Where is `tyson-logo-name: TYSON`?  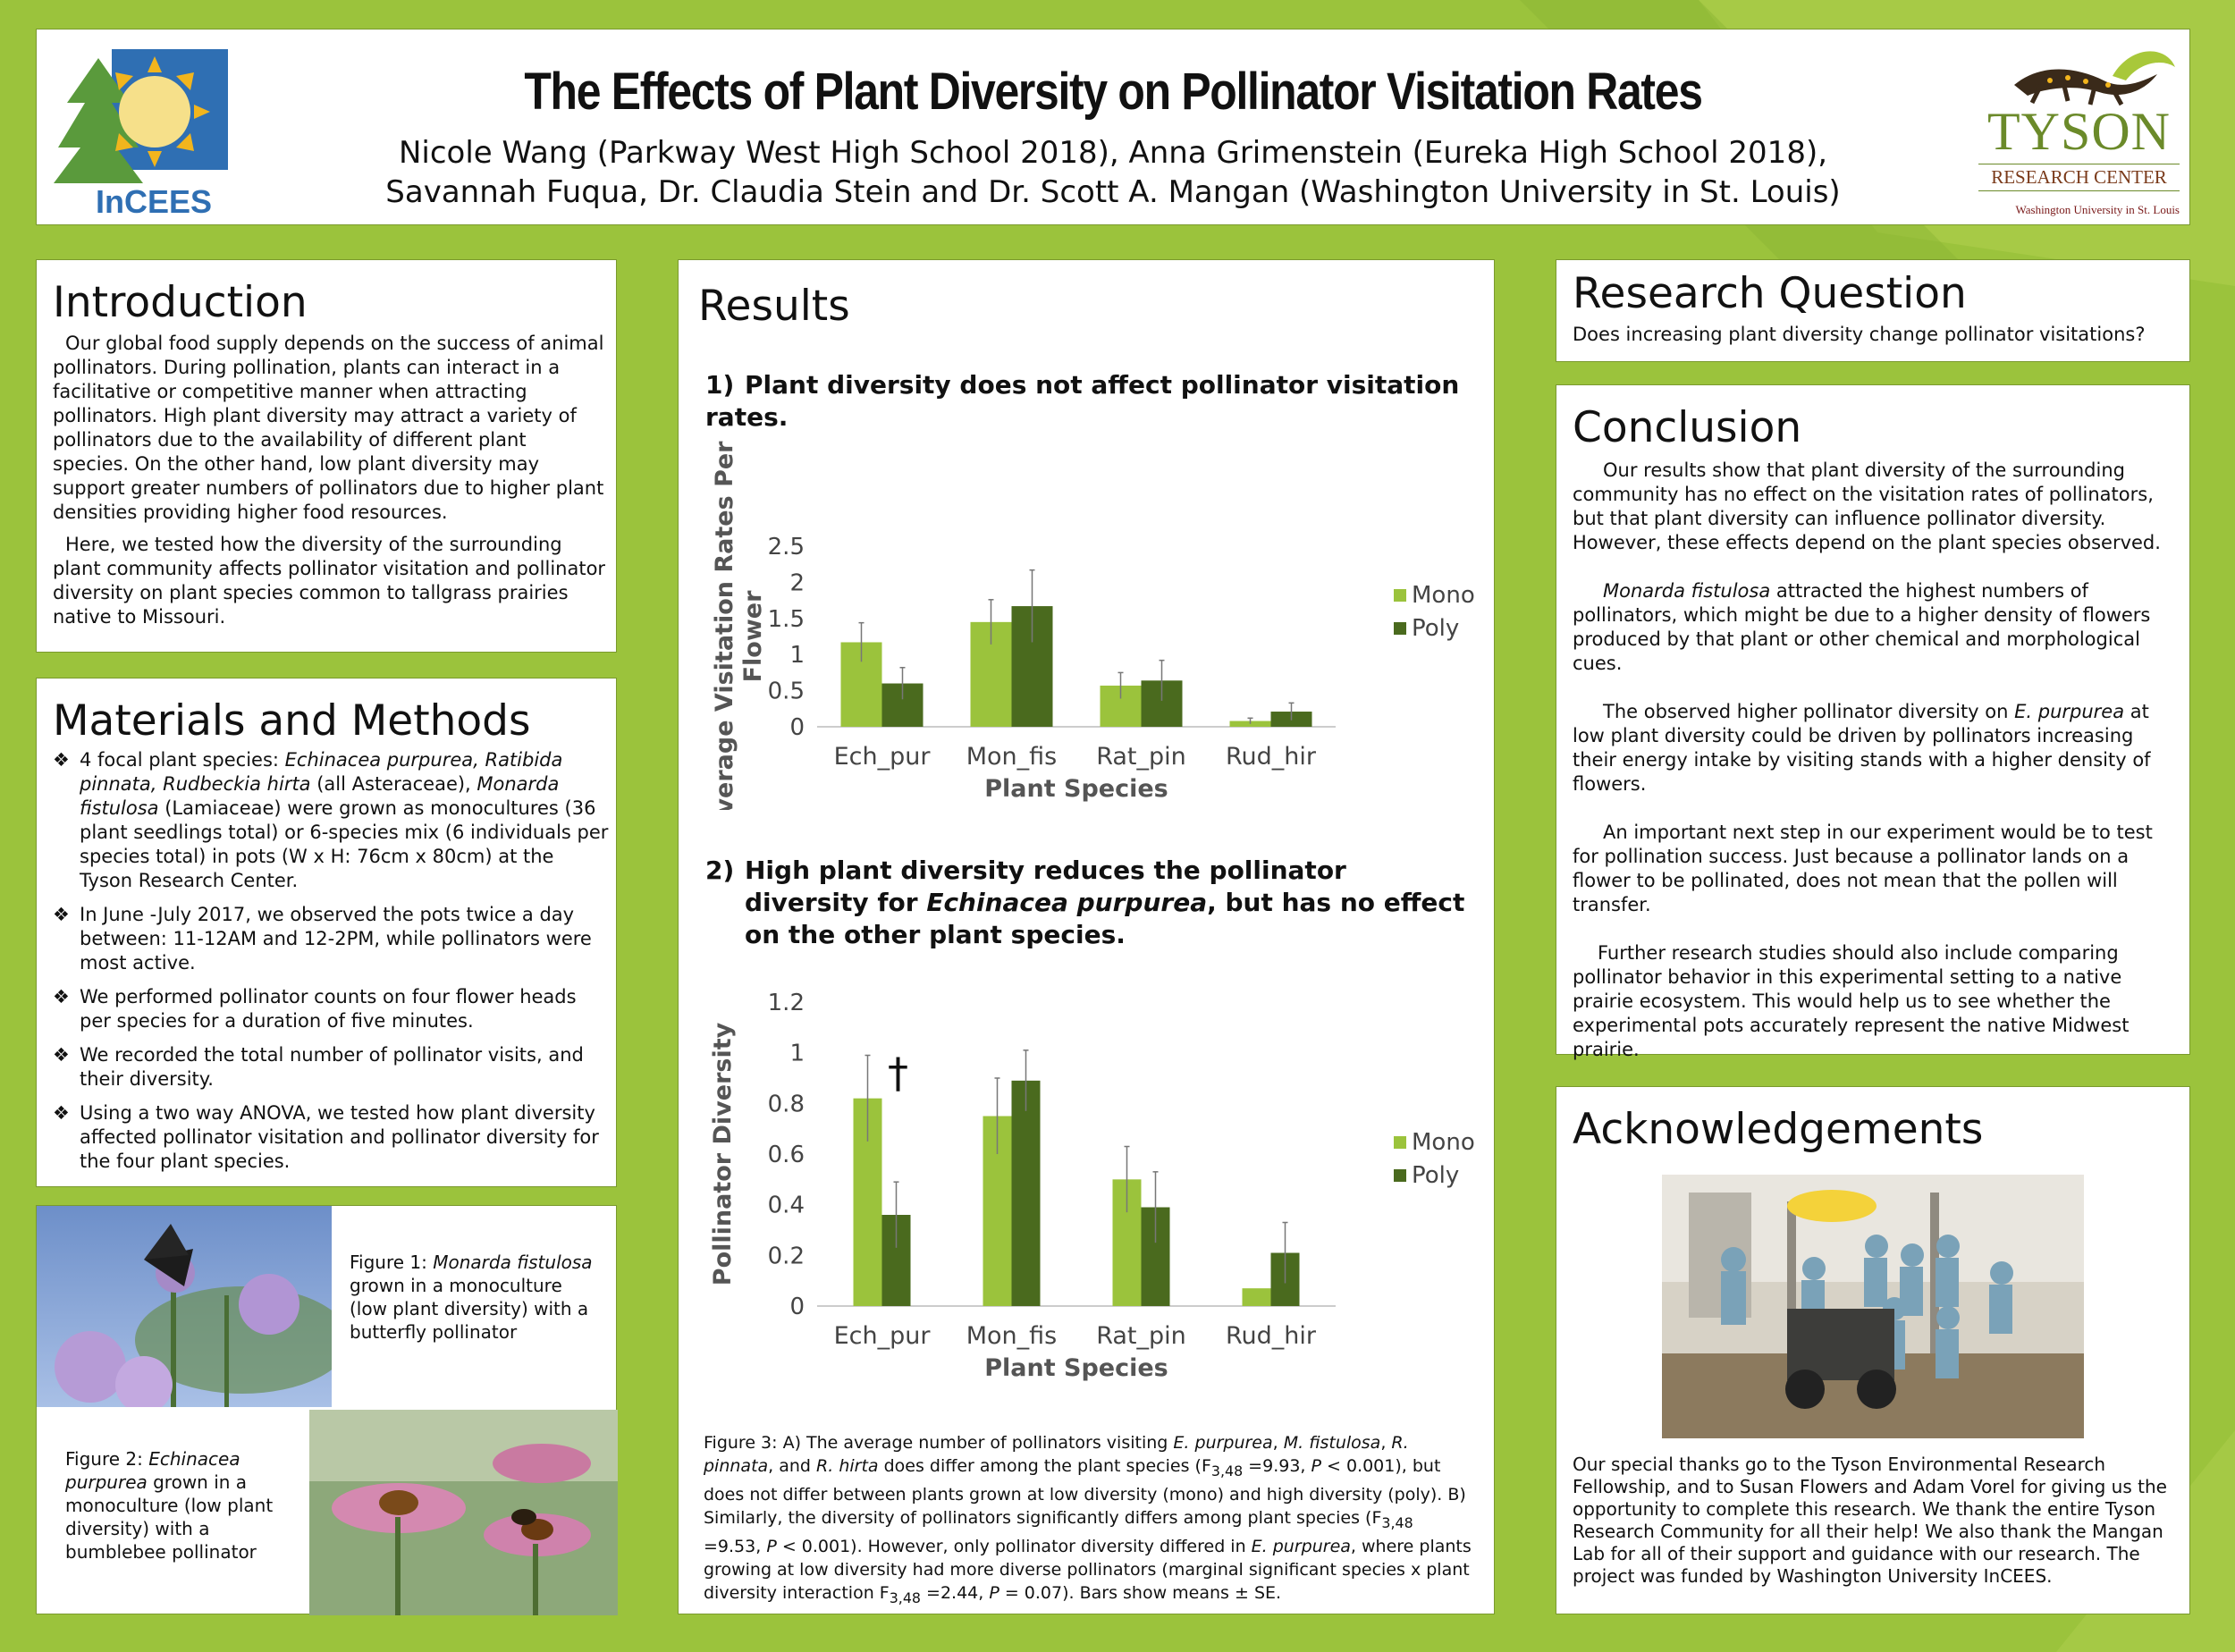
tyson-logo-name: TYSON is located at coordinates (2078, 131).